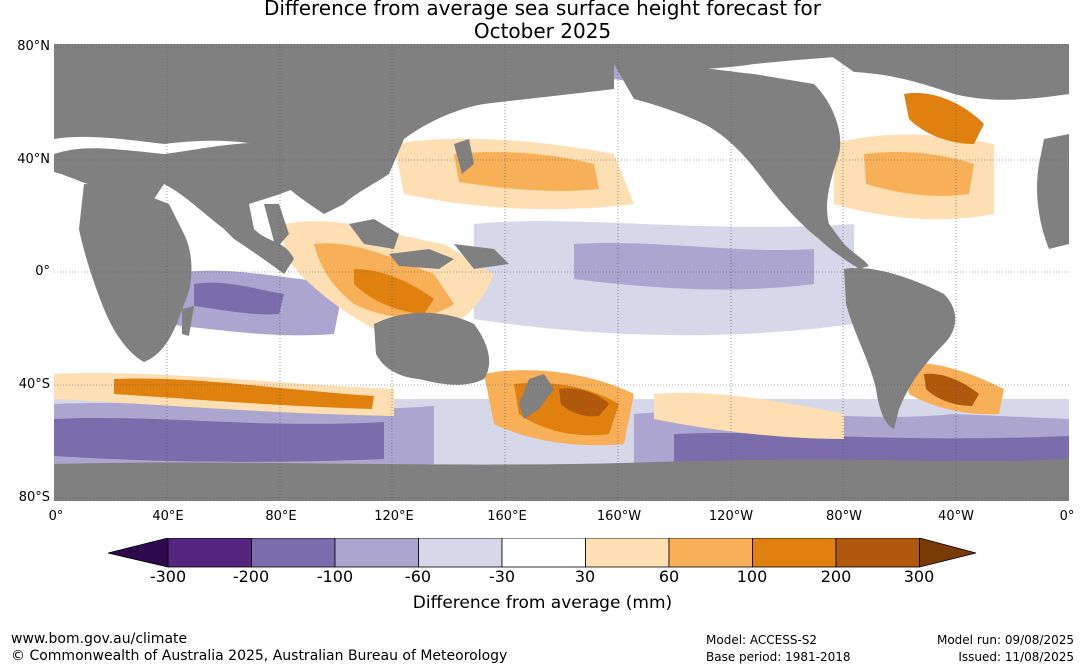 The height and width of the screenshot is (667, 1085). What do you see at coordinates (585, 576) in the screenshot?
I see `colorbar-tick: 30` at bounding box center [585, 576].